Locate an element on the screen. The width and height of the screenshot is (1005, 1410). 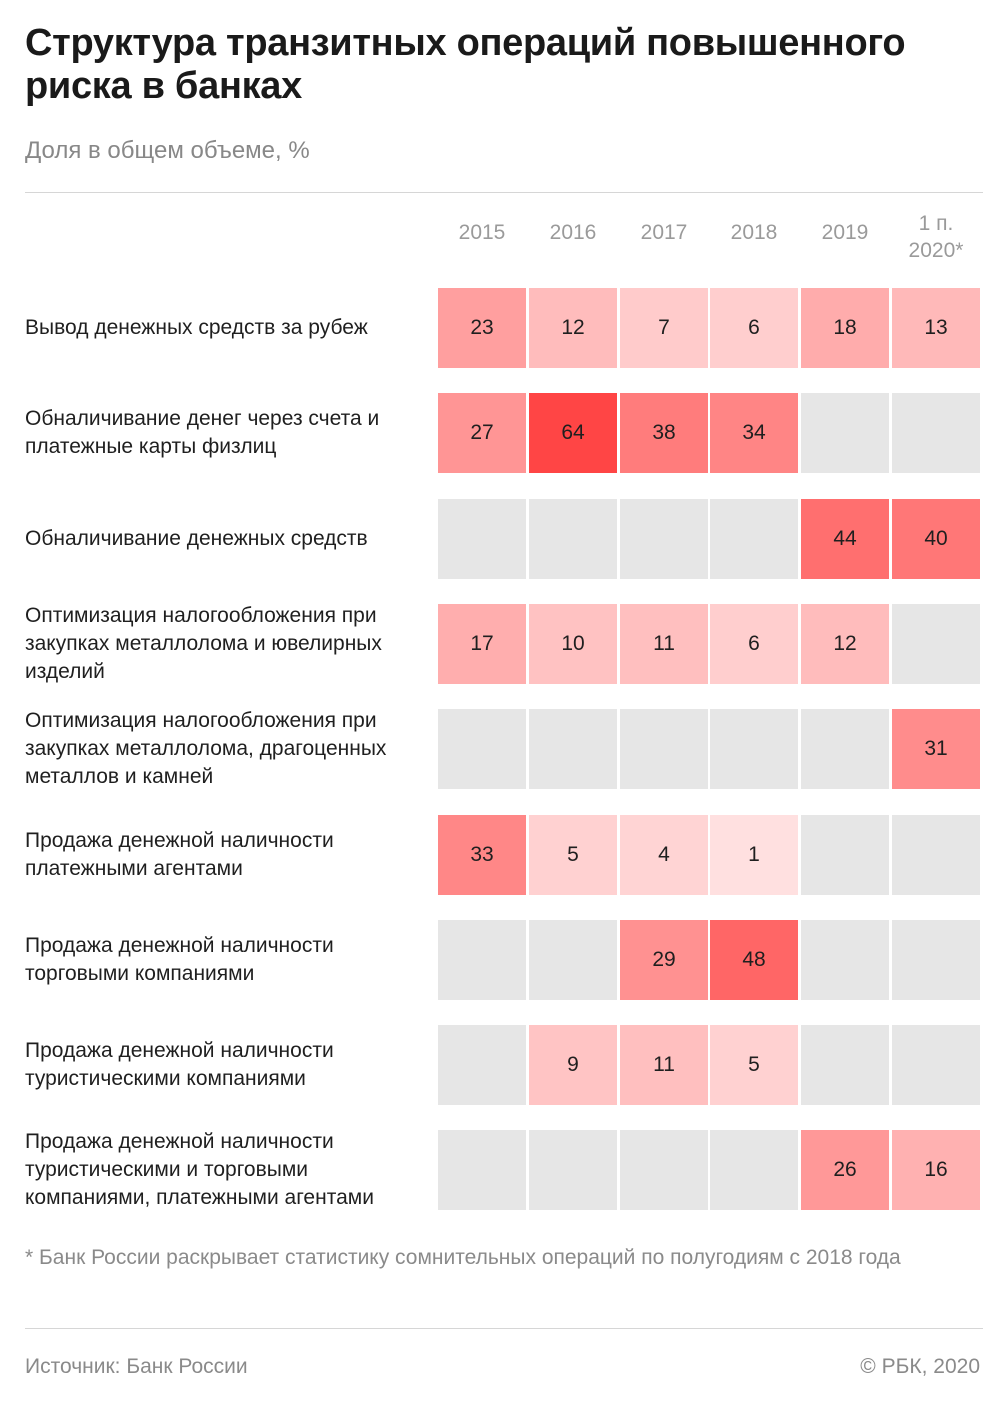
bottom-divider is located at coordinates (504, 1328).